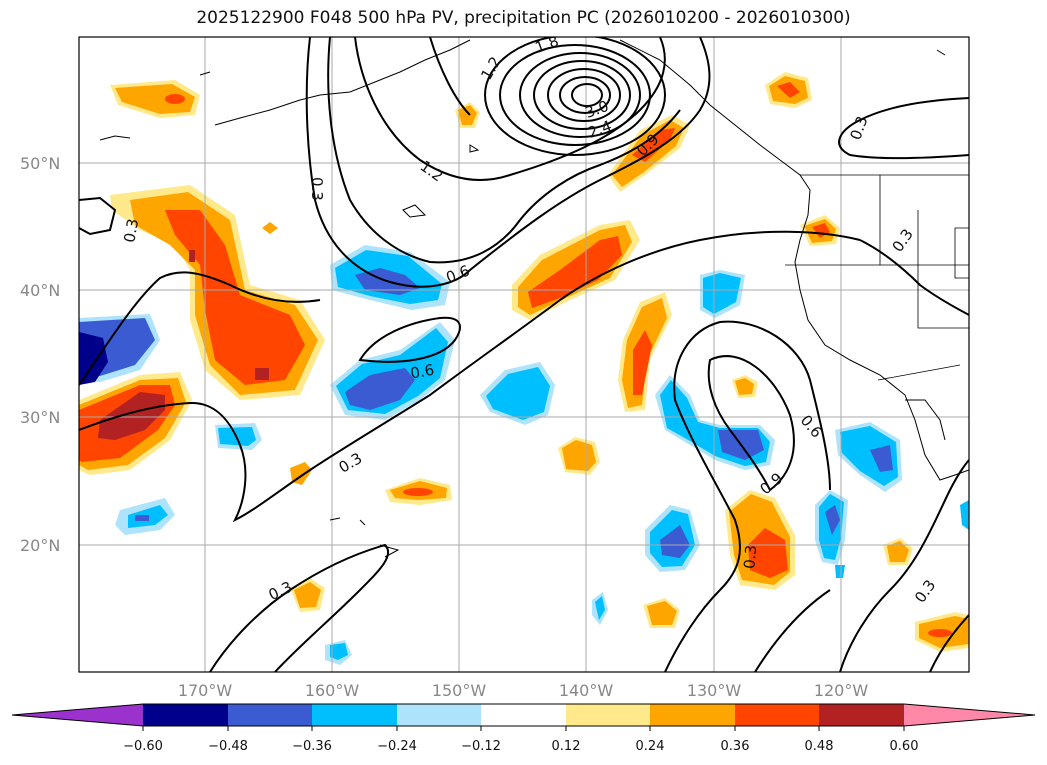 This screenshot has height=765, width=1047. Describe the element at coordinates (650, 746) in the screenshot. I see `colorbar-tick-label: 0.24` at that location.